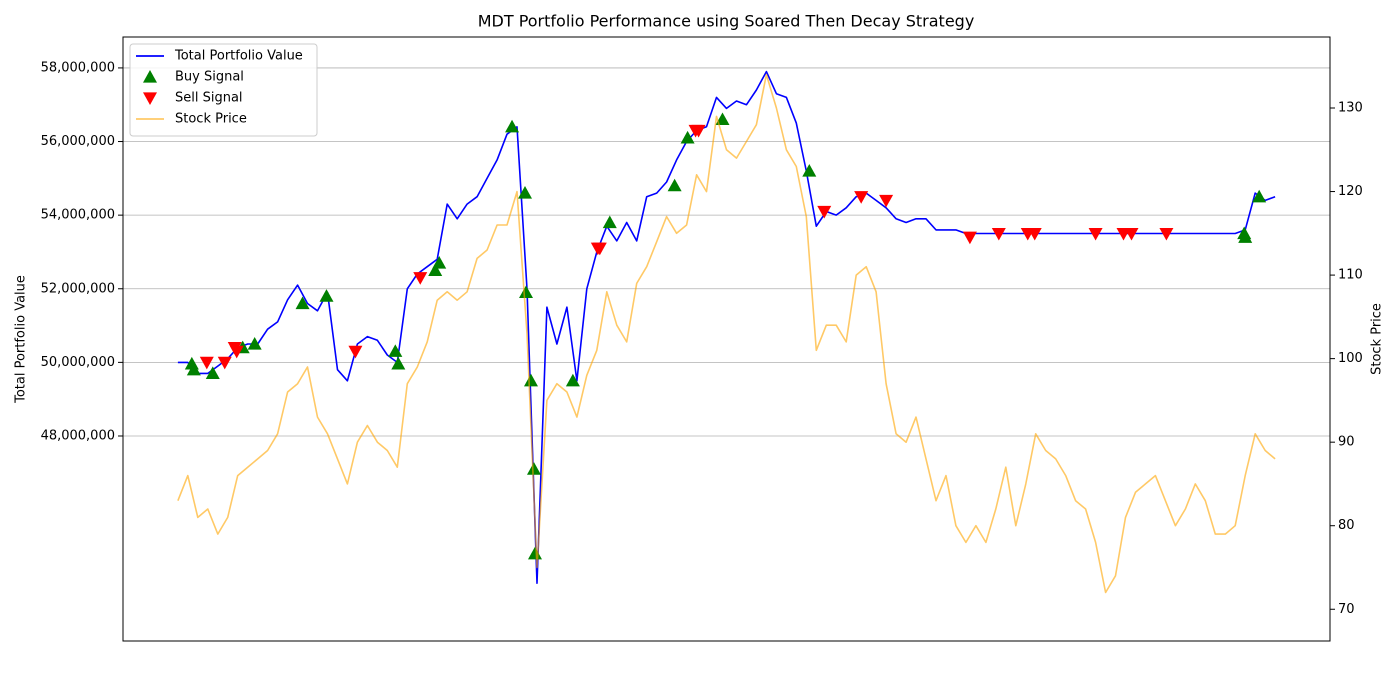  What do you see at coordinates (78, 435) in the screenshot?
I see `y-tick-label: 48,000,000` at bounding box center [78, 435].